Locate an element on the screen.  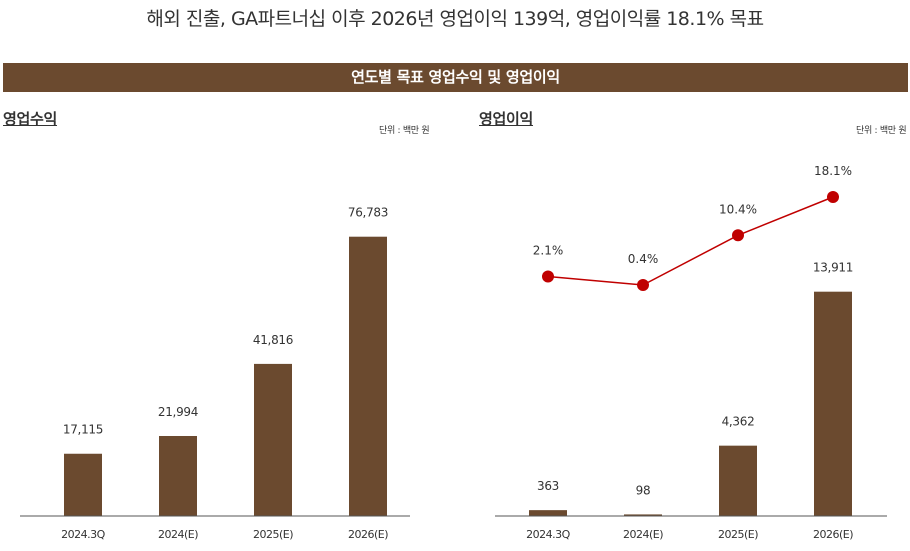
profit-category-label: 2025(E) is located at coordinates (738, 534).